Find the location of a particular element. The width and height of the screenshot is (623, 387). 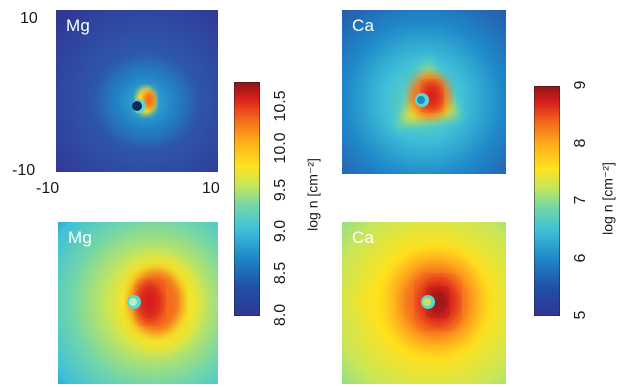

colorbar-ca-tick: 7 is located at coordinates (580, 200).